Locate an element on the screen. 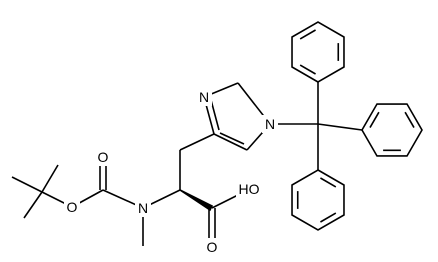  atom-label: HO is located at coordinates (249, 189).